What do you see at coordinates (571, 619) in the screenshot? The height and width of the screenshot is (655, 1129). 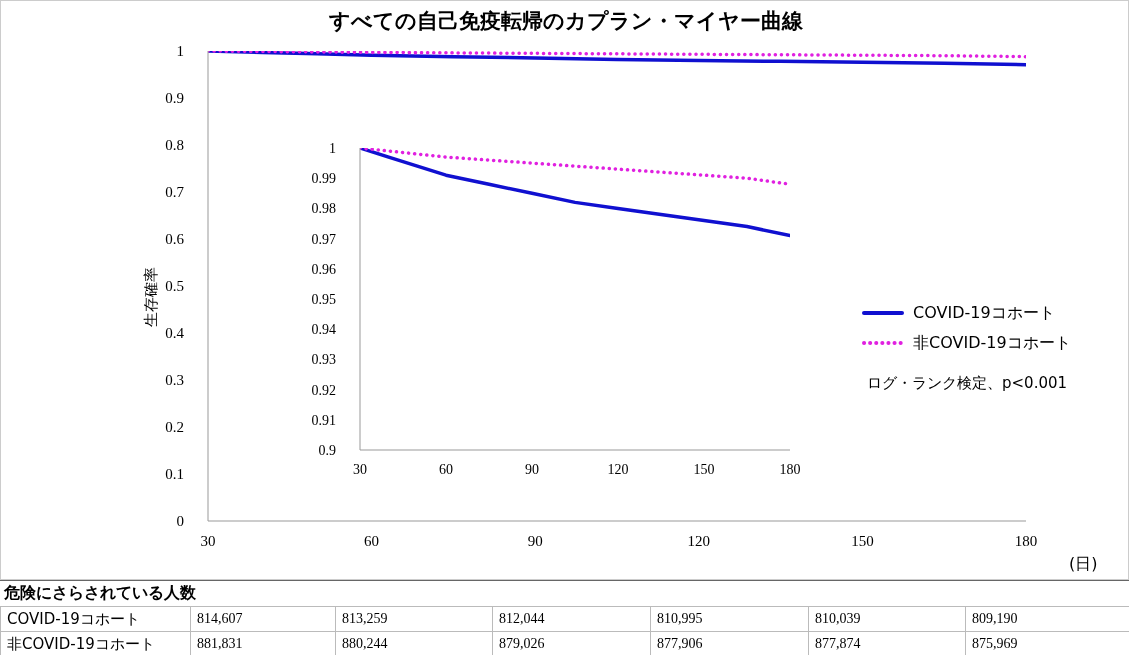 I see `text: 812,044` at bounding box center [571, 619].